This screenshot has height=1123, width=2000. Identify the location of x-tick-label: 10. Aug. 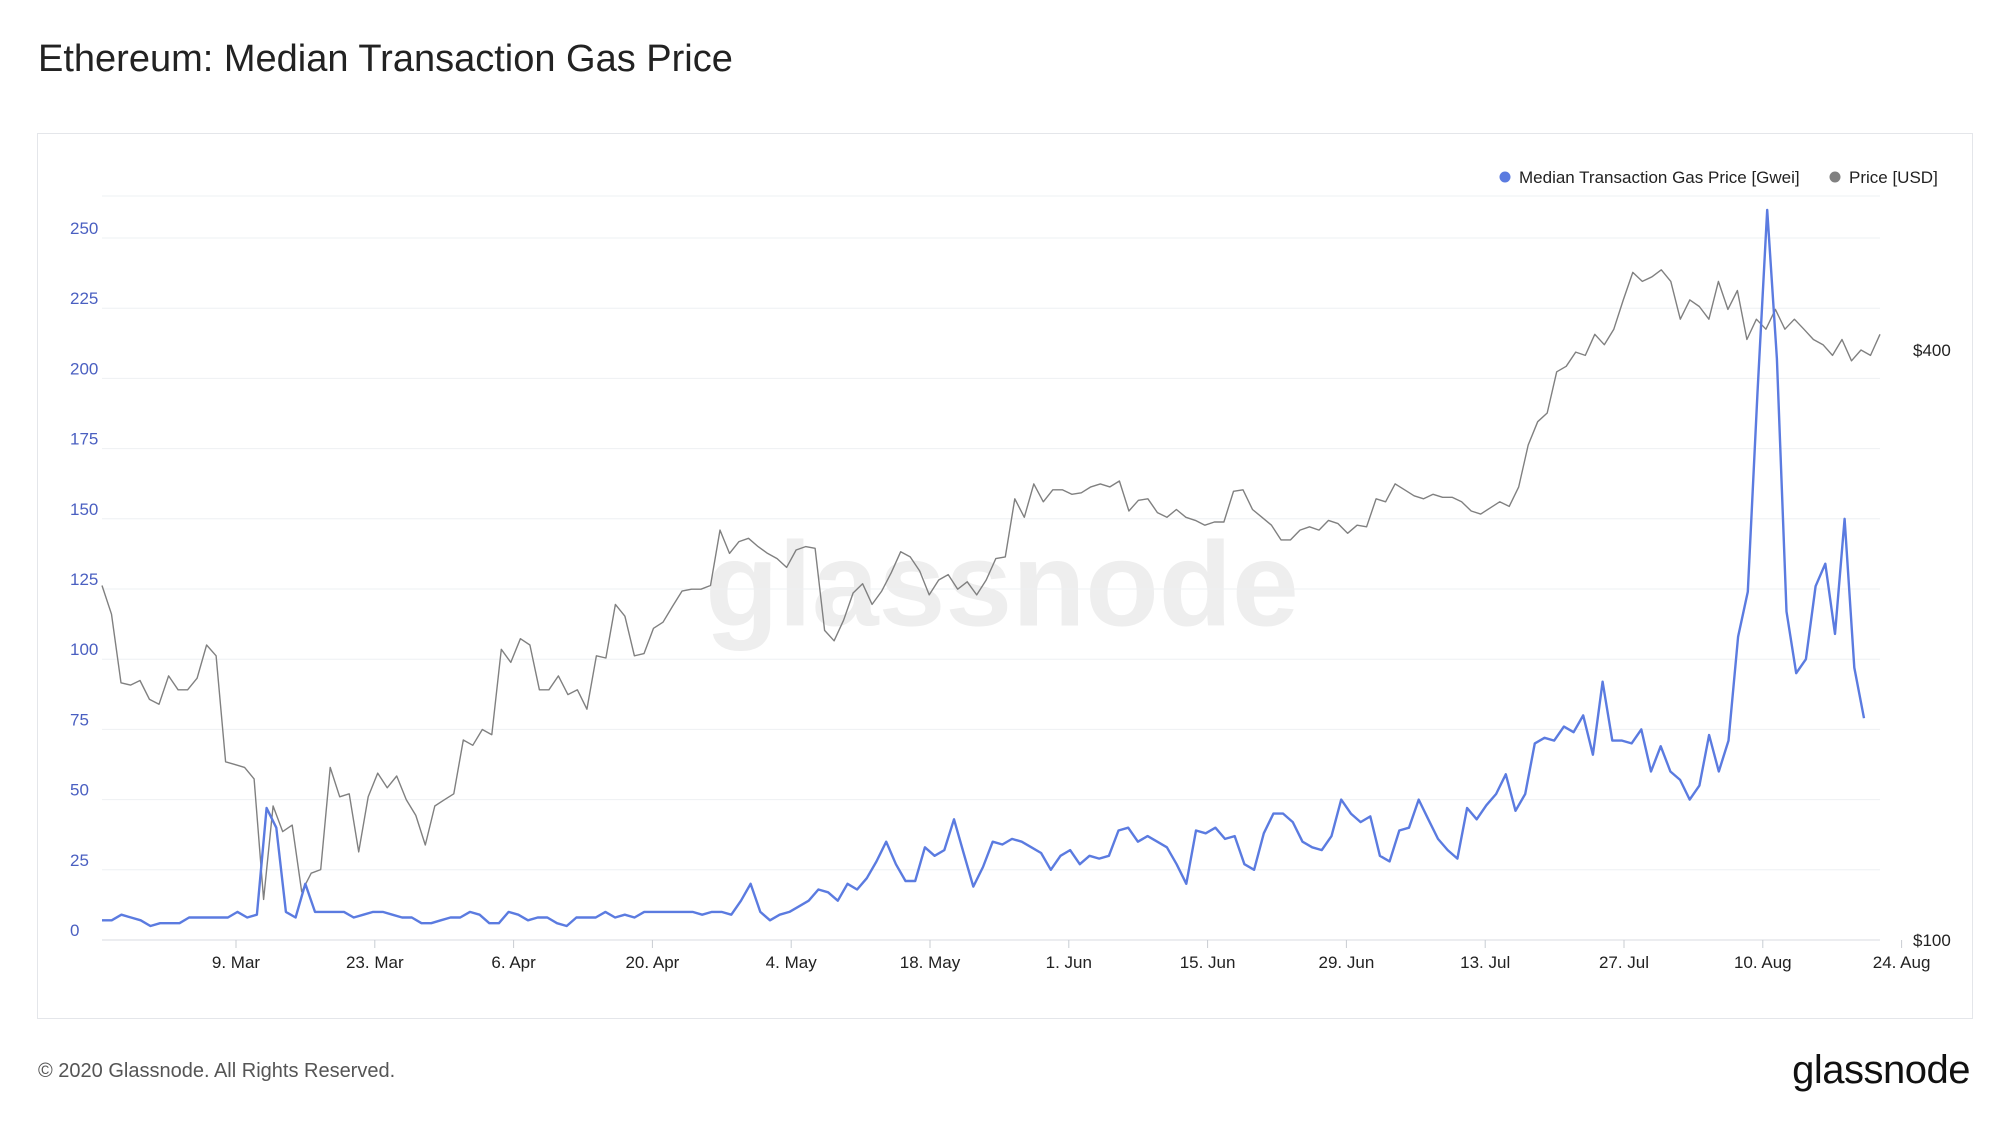
(1763, 962).